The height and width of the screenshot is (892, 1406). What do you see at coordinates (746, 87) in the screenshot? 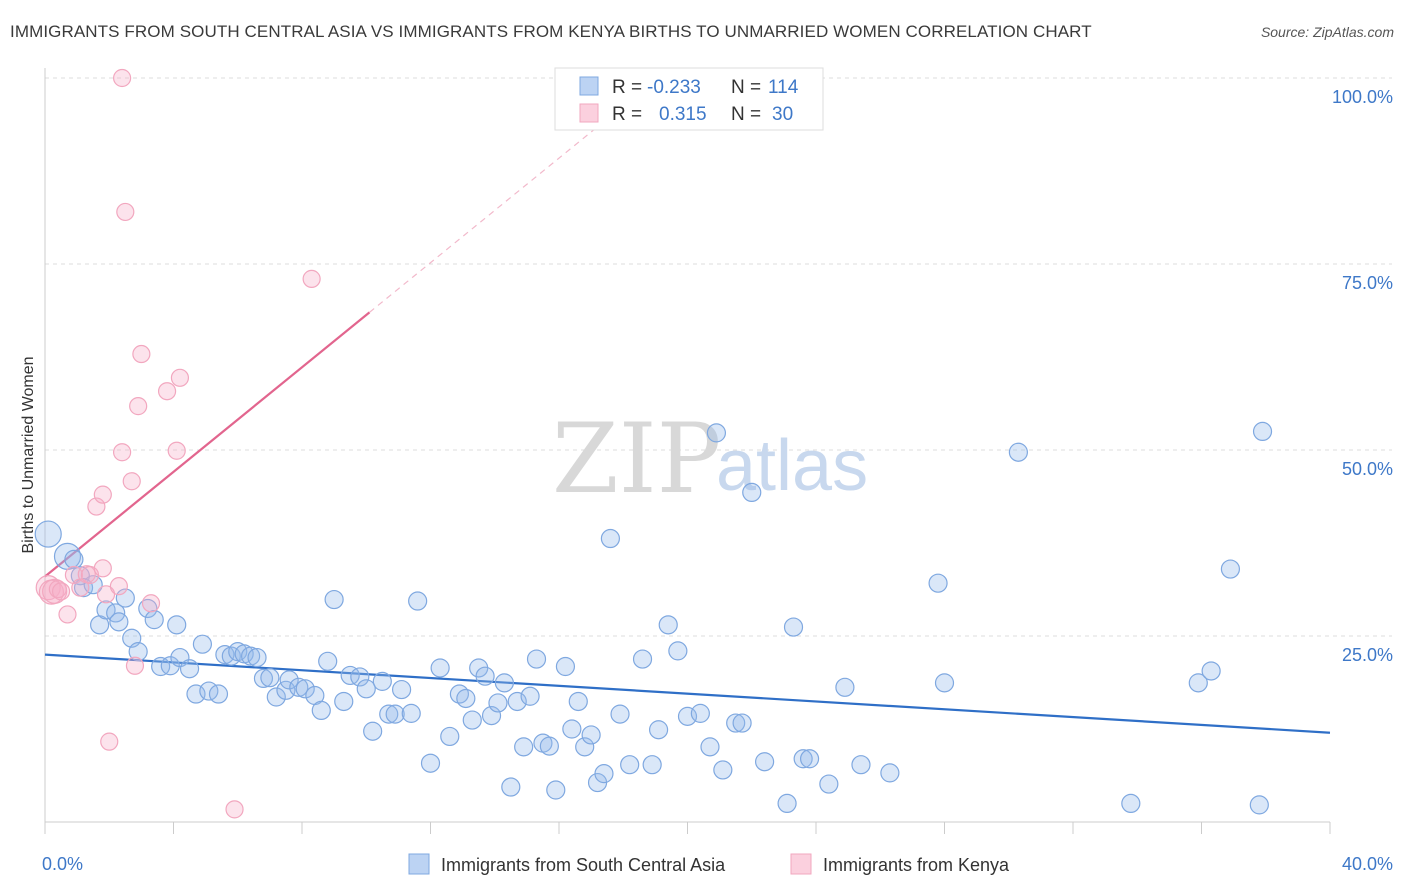
I see `legend-n-label-1: N =` at bounding box center [746, 87].